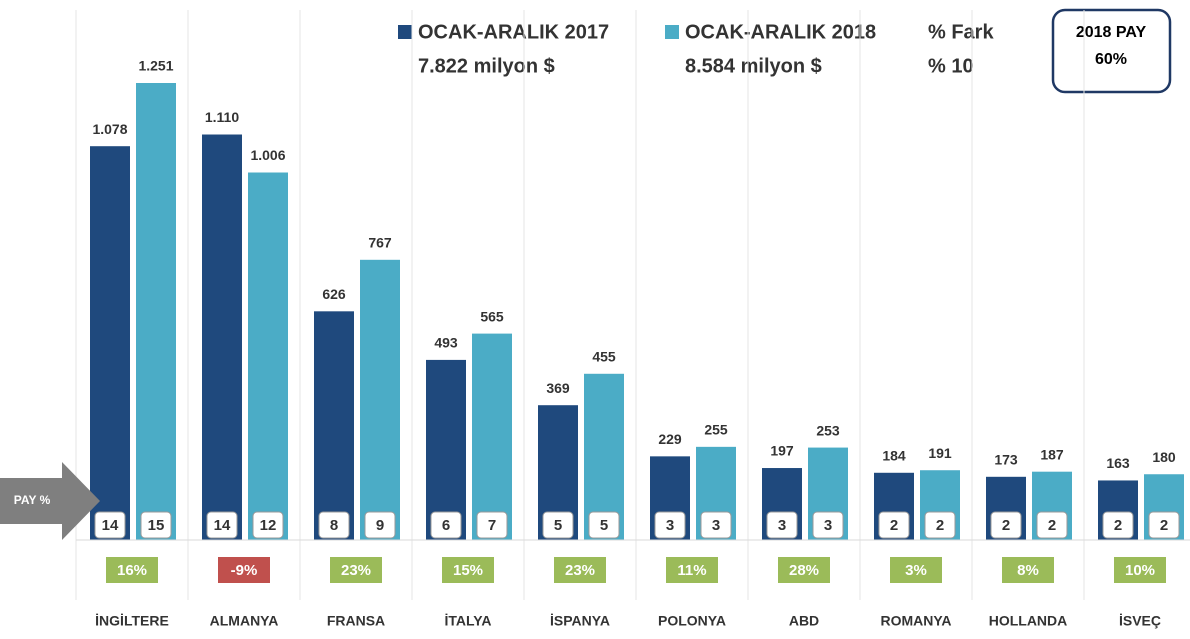 The height and width of the screenshot is (639, 1190). What do you see at coordinates (961, 32) in the screenshot?
I see `legend-change: % Fark` at bounding box center [961, 32].